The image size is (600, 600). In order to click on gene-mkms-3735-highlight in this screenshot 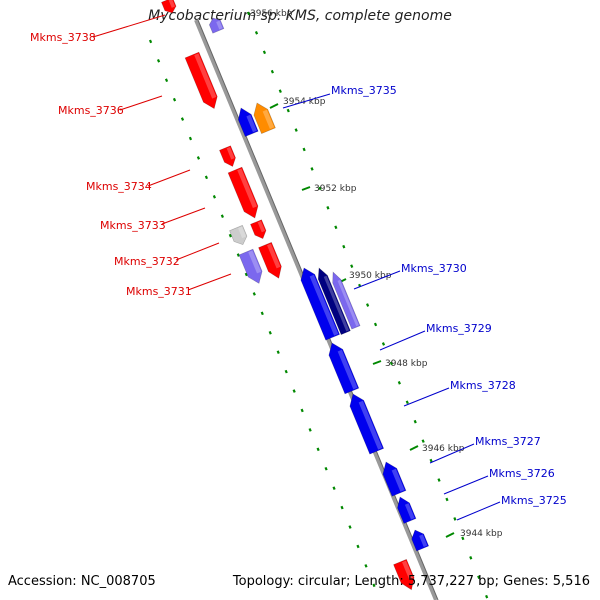, I will do `click(263, 117)`.